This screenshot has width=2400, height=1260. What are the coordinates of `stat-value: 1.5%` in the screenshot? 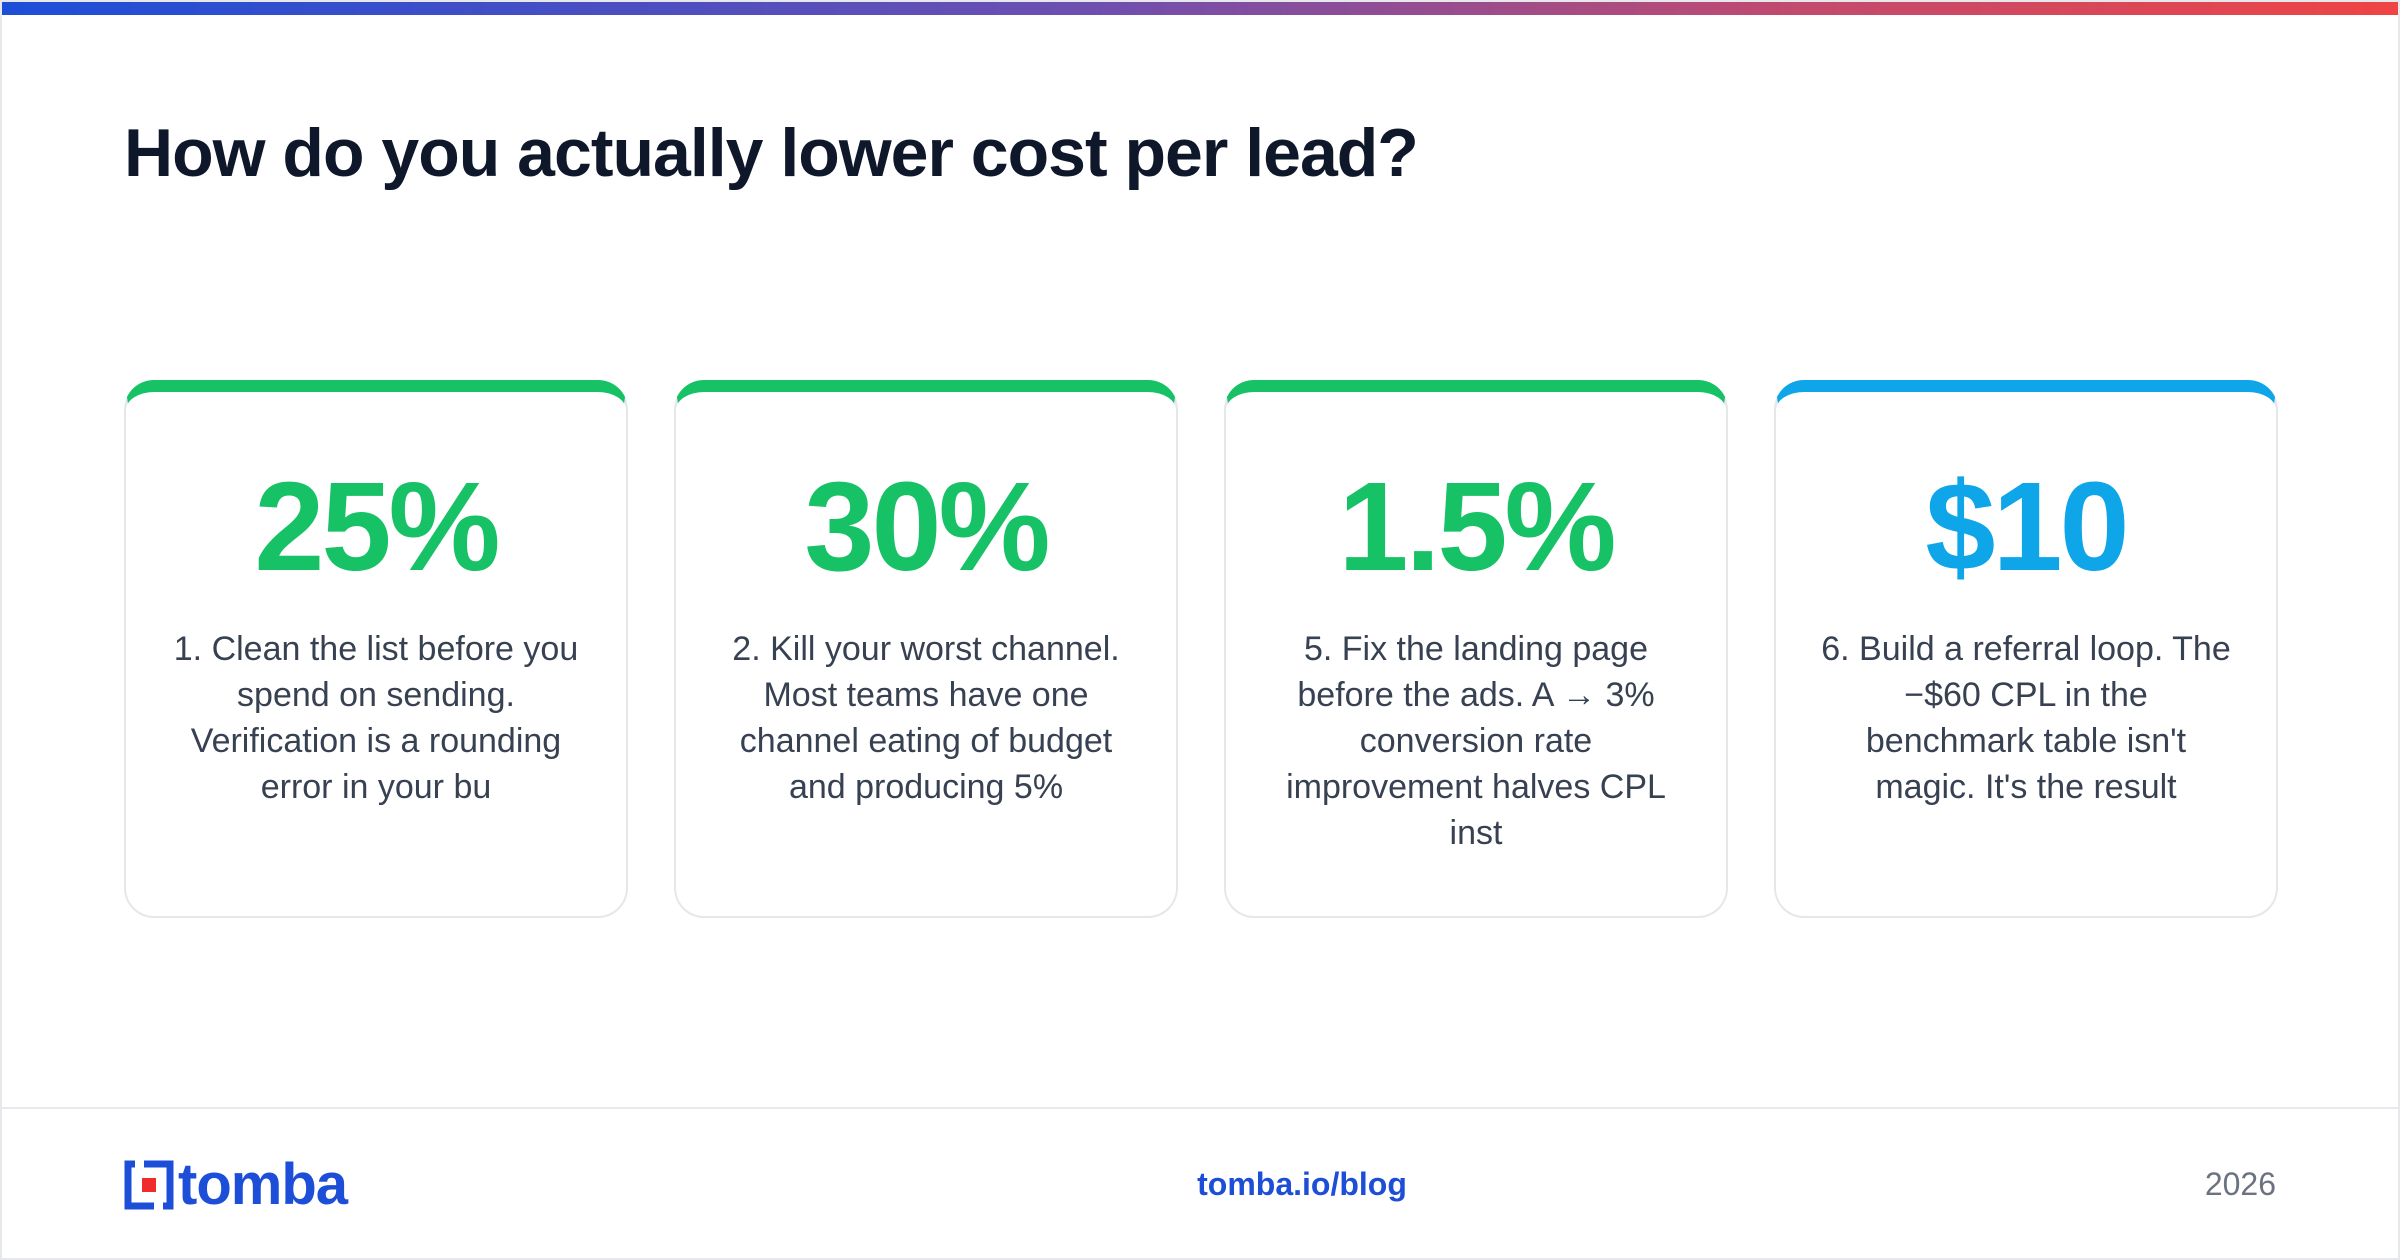 It's located at (1477, 526).